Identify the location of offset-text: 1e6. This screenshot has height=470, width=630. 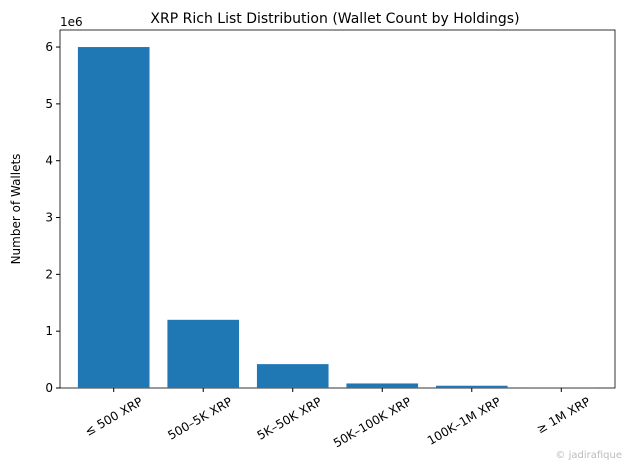
(71, 22).